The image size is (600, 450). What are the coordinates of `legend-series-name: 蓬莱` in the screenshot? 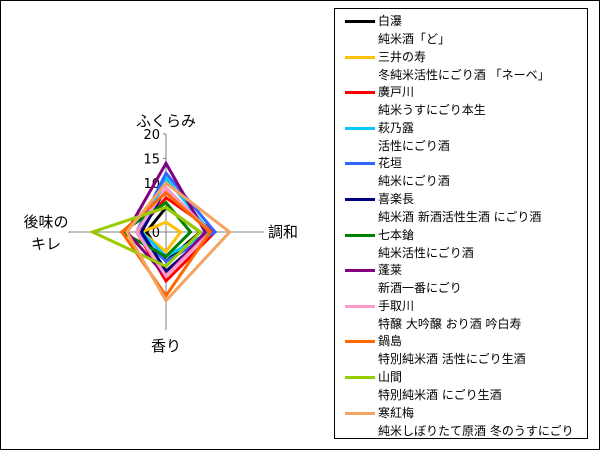 It's located at (390, 270).